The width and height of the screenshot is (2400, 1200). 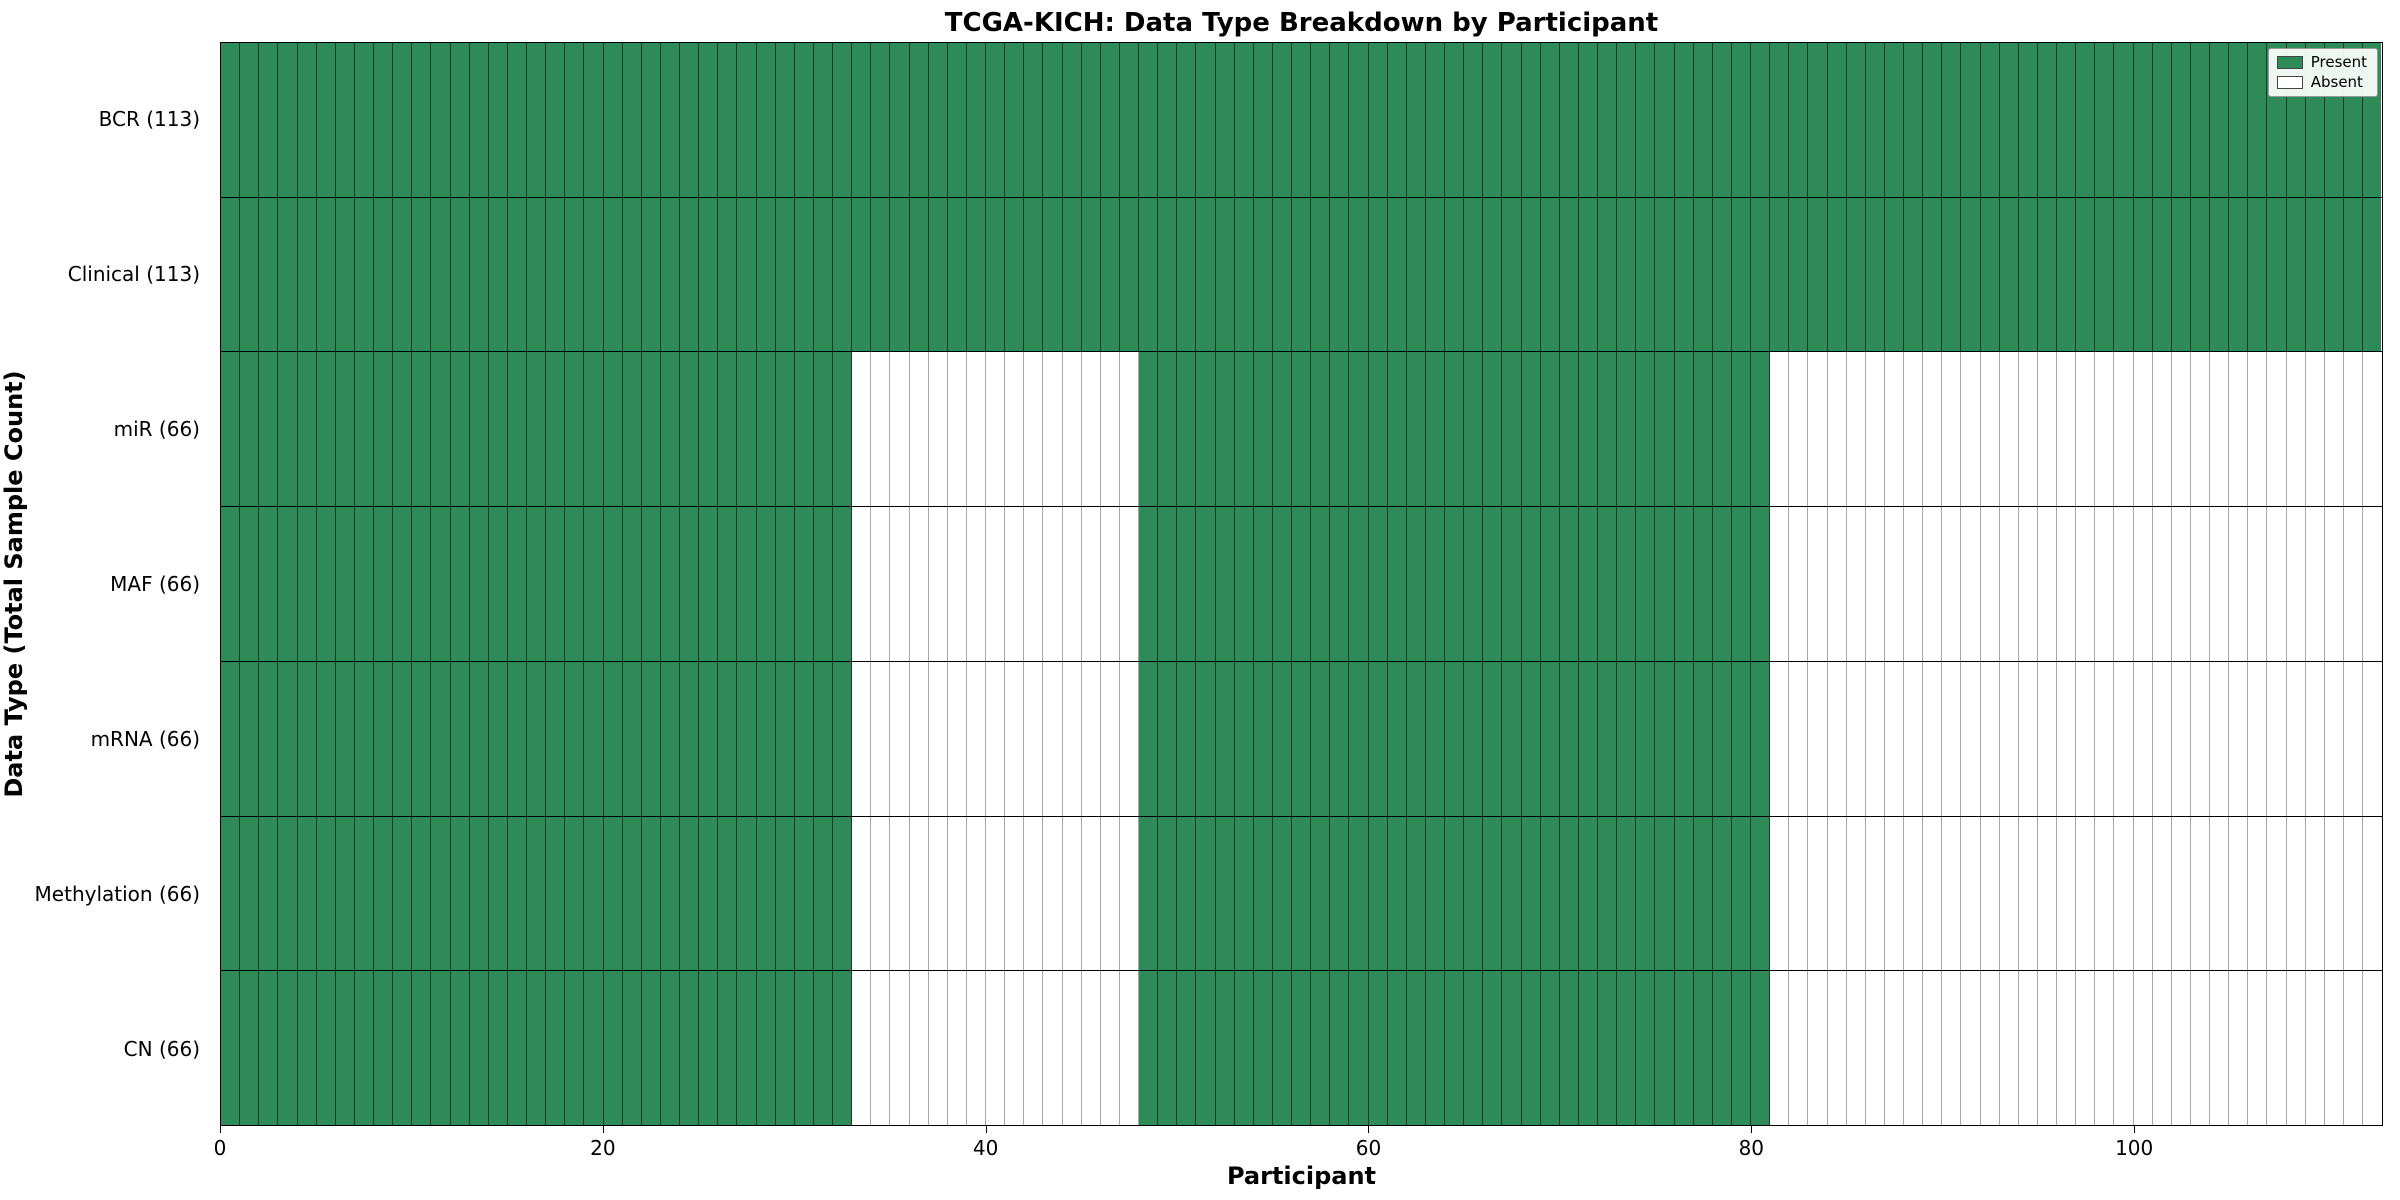 What do you see at coordinates (133, 274) in the screenshot?
I see `y-tick-label: Clinical (113)` at bounding box center [133, 274].